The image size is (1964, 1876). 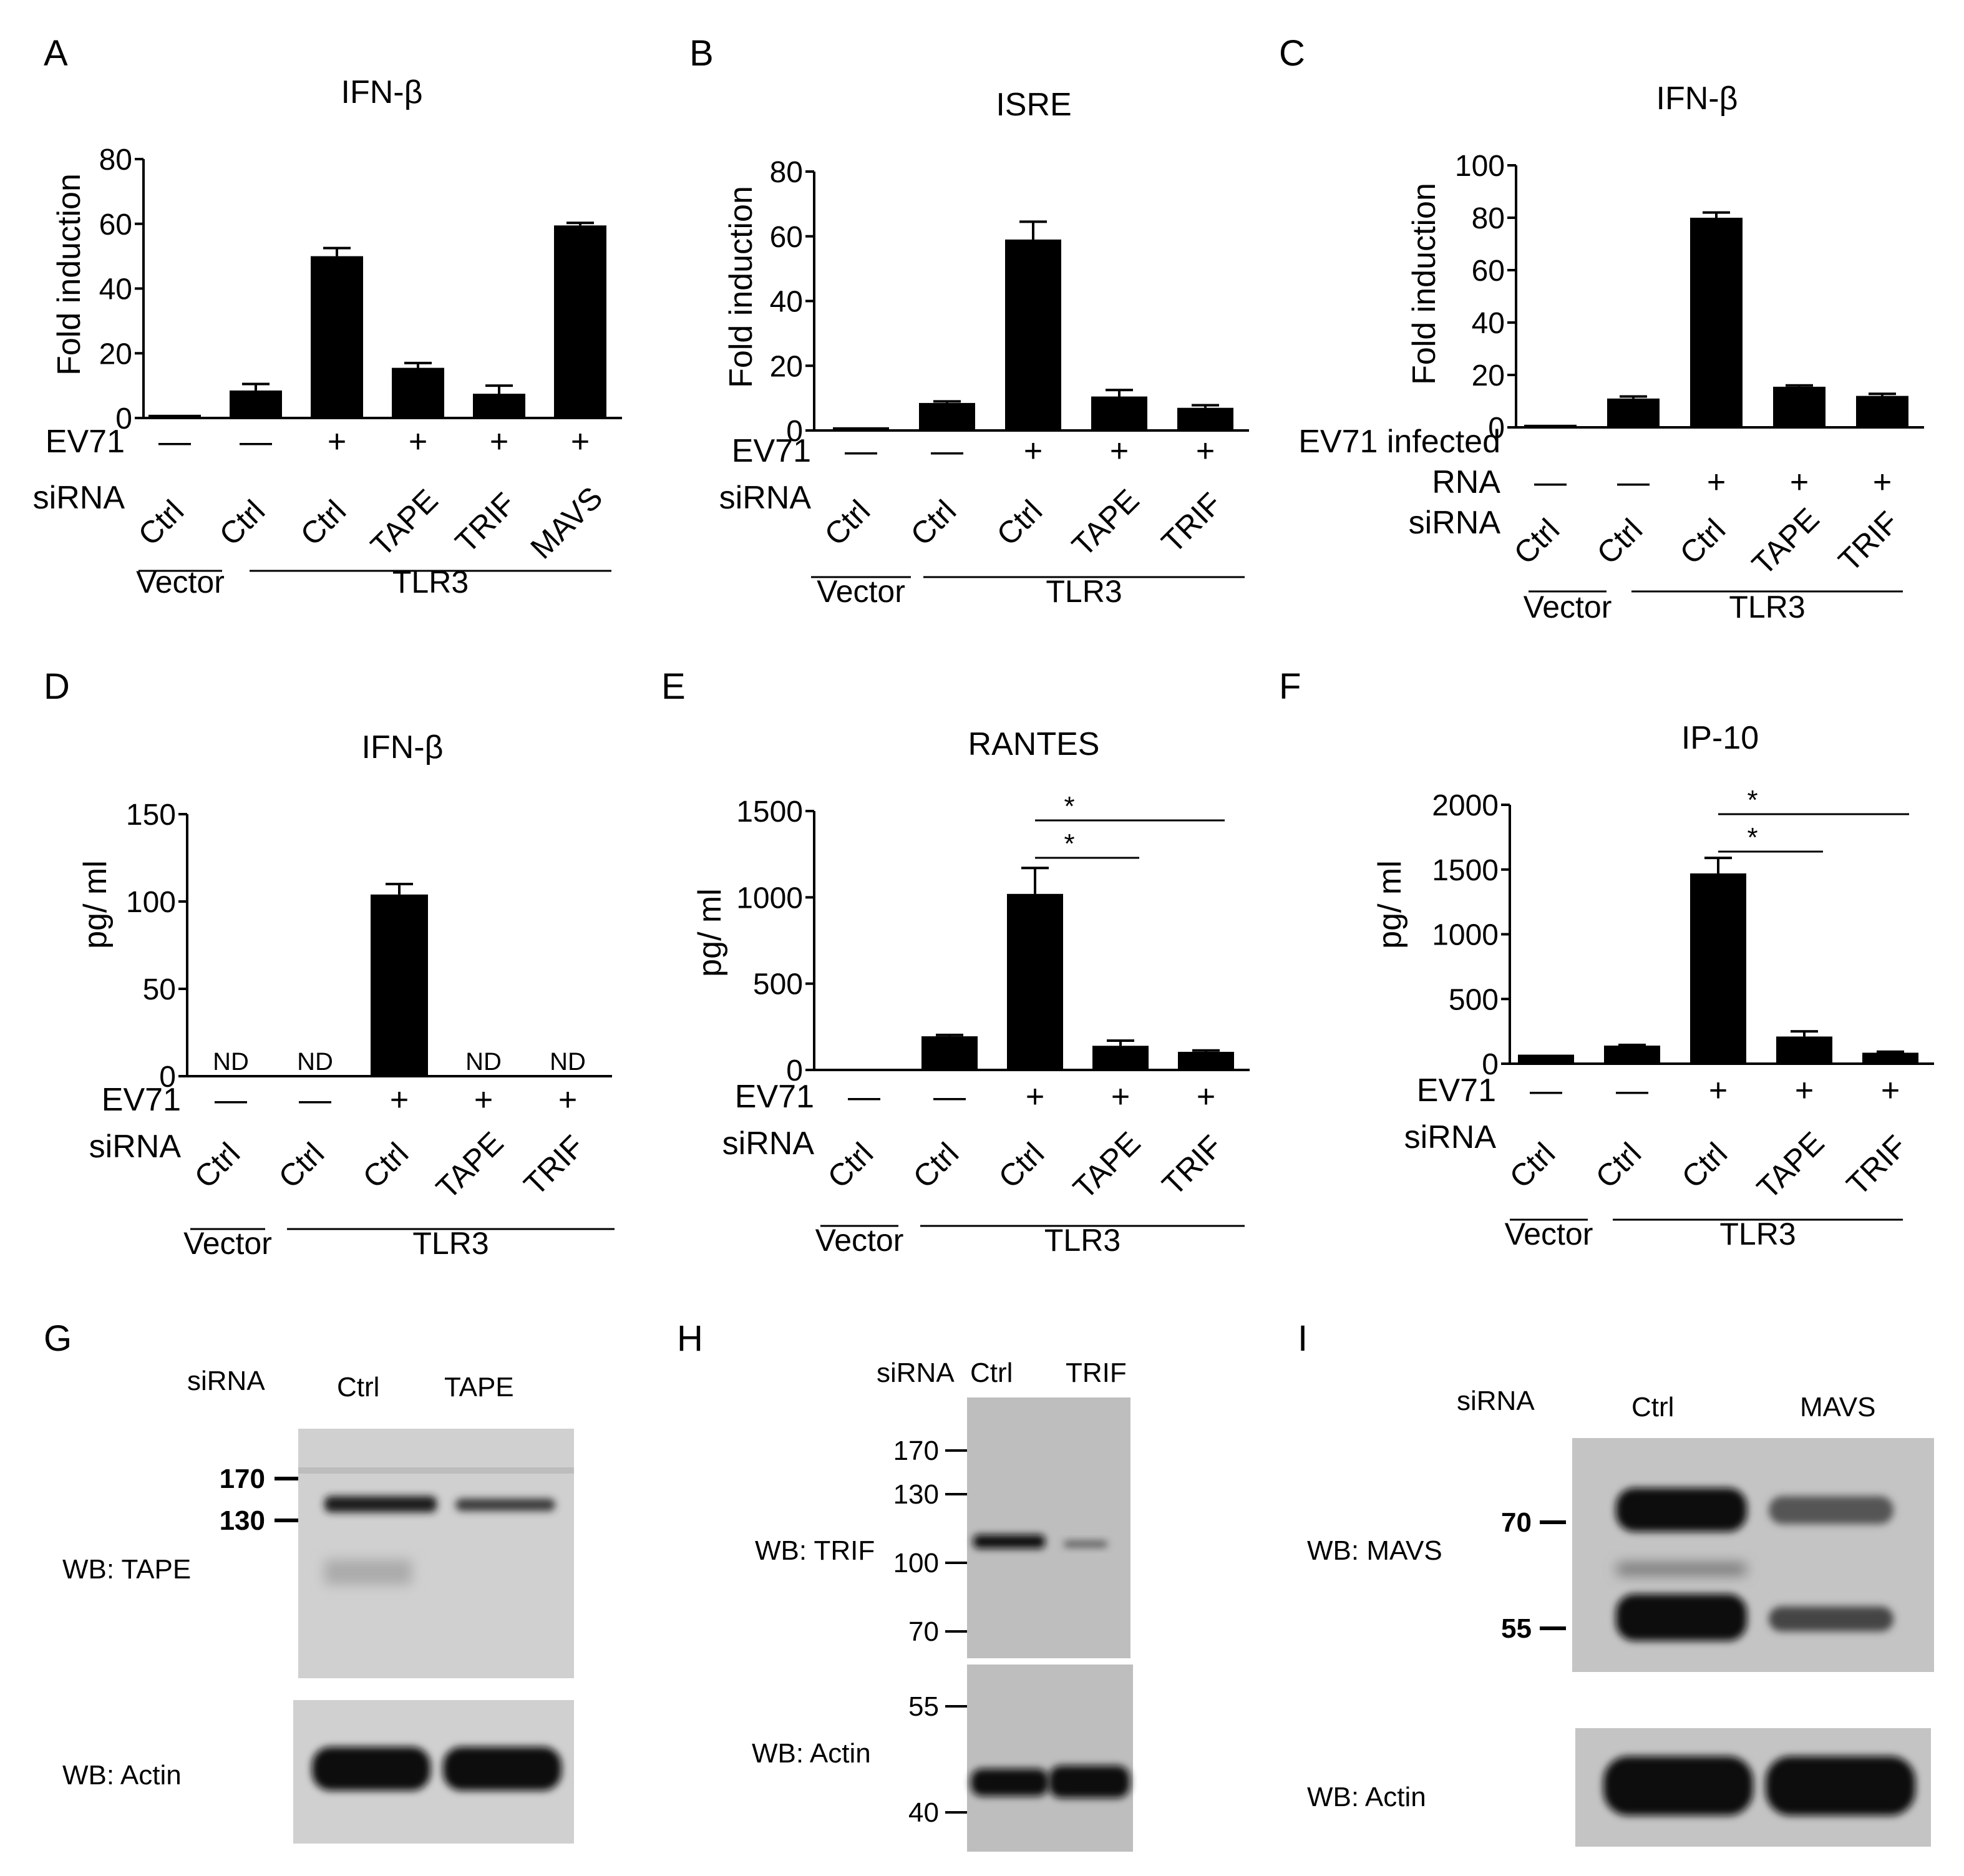 What do you see at coordinates (1652, 1407) in the screenshot?
I see `blot-i-lane-1: Ctrl` at bounding box center [1652, 1407].